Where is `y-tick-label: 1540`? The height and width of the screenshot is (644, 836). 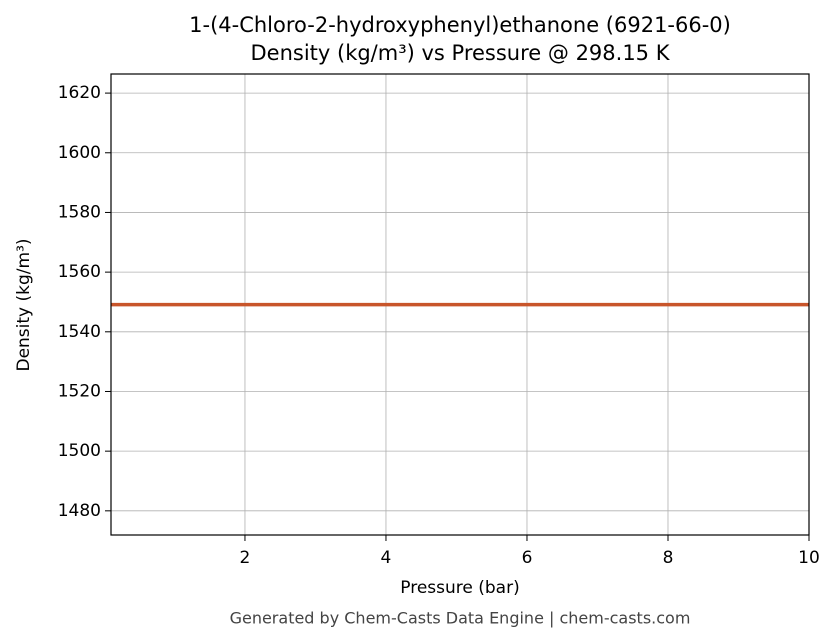 y-tick-label: 1540 is located at coordinates (79, 332).